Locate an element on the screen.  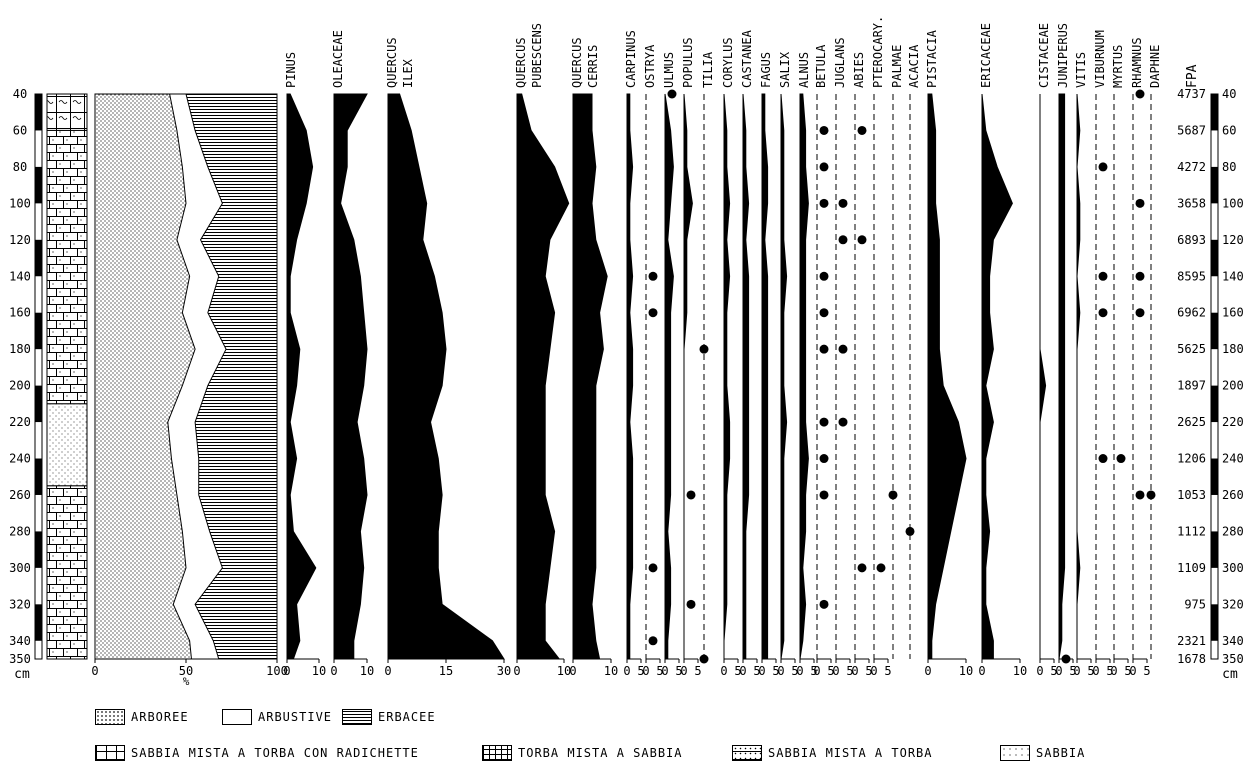
fpa-value: 5687 is located at coordinates (1191, 130).